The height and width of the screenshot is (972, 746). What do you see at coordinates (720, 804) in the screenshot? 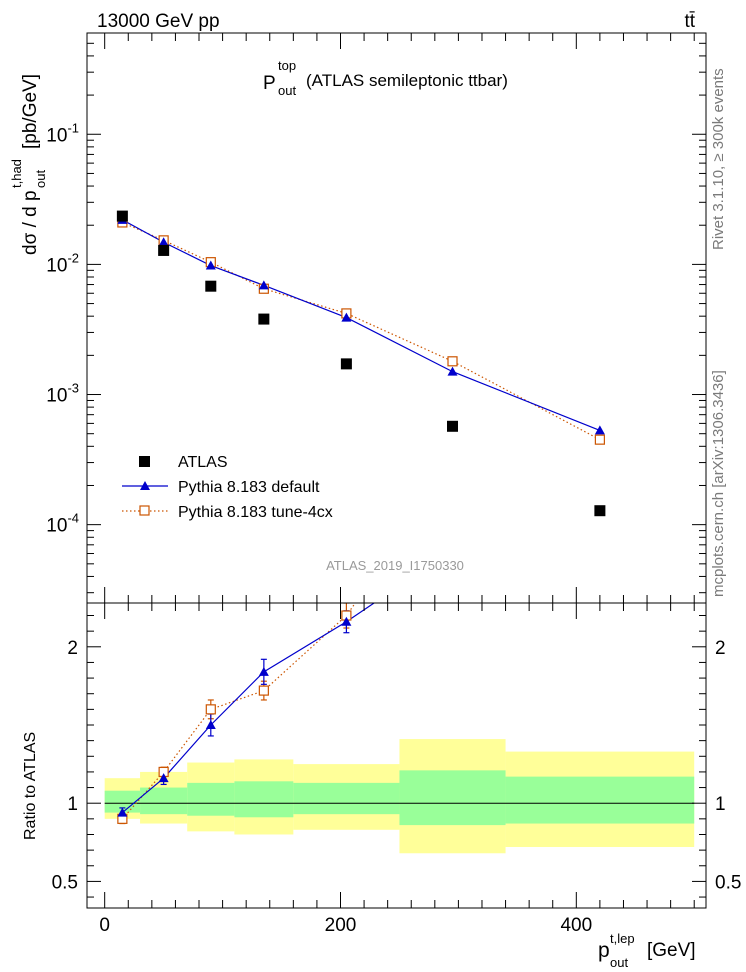
I see `ratio-y-tick-label-right: 1` at bounding box center [720, 804].